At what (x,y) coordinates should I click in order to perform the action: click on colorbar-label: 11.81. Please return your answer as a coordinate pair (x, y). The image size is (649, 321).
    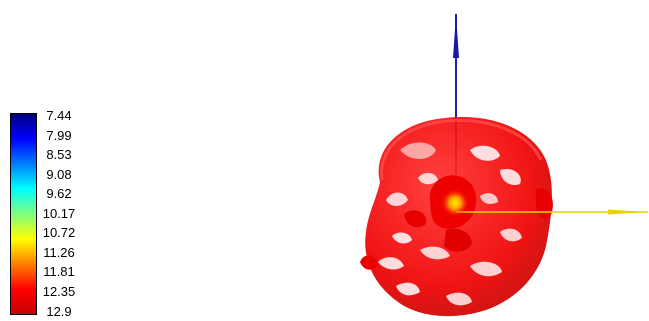
    Looking at the image, I should click on (59, 271).